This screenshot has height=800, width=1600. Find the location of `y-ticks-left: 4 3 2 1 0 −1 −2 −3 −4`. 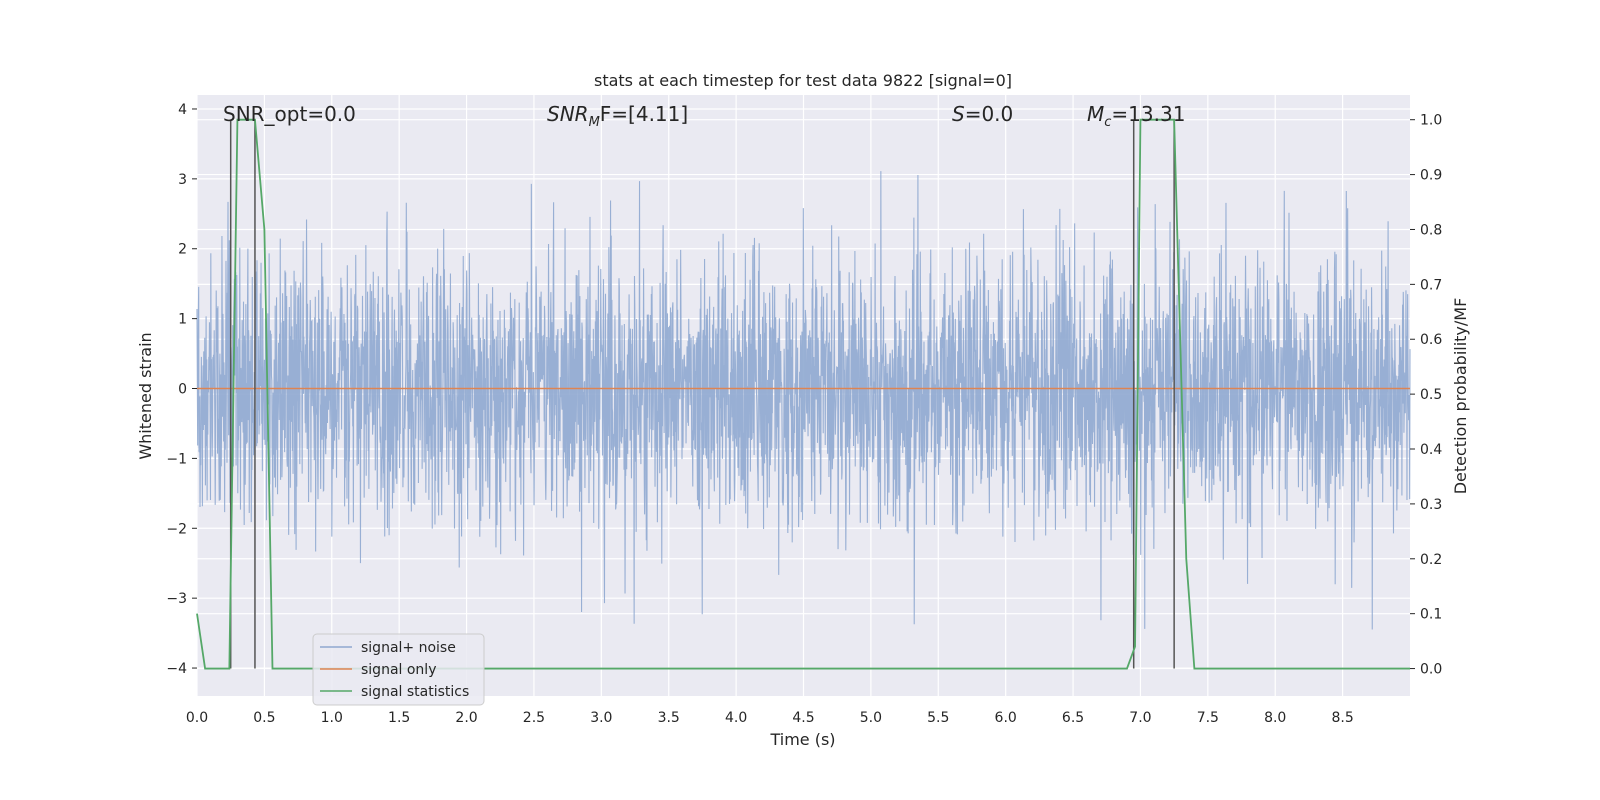

y-ticks-left: 4 3 2 1 0 −1 −2 −3 −4 is located at coordinates (181, 389).